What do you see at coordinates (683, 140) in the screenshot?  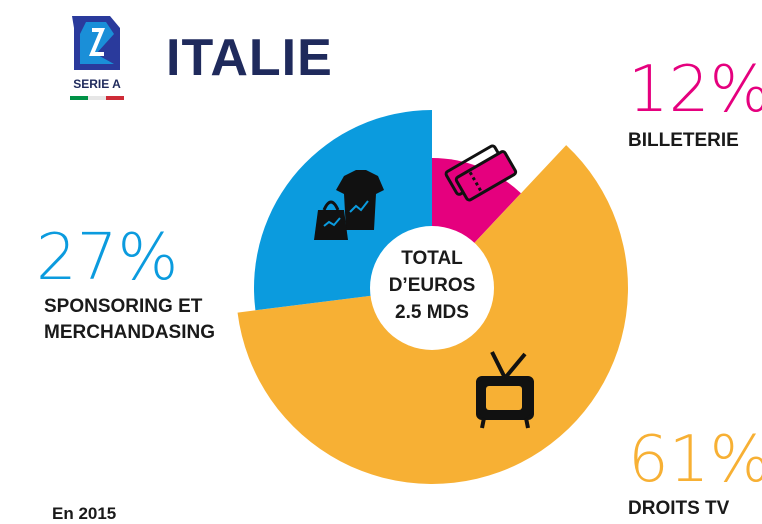 I see `billetterie-label: BILLETERIE` at bounding box center [683, 140].